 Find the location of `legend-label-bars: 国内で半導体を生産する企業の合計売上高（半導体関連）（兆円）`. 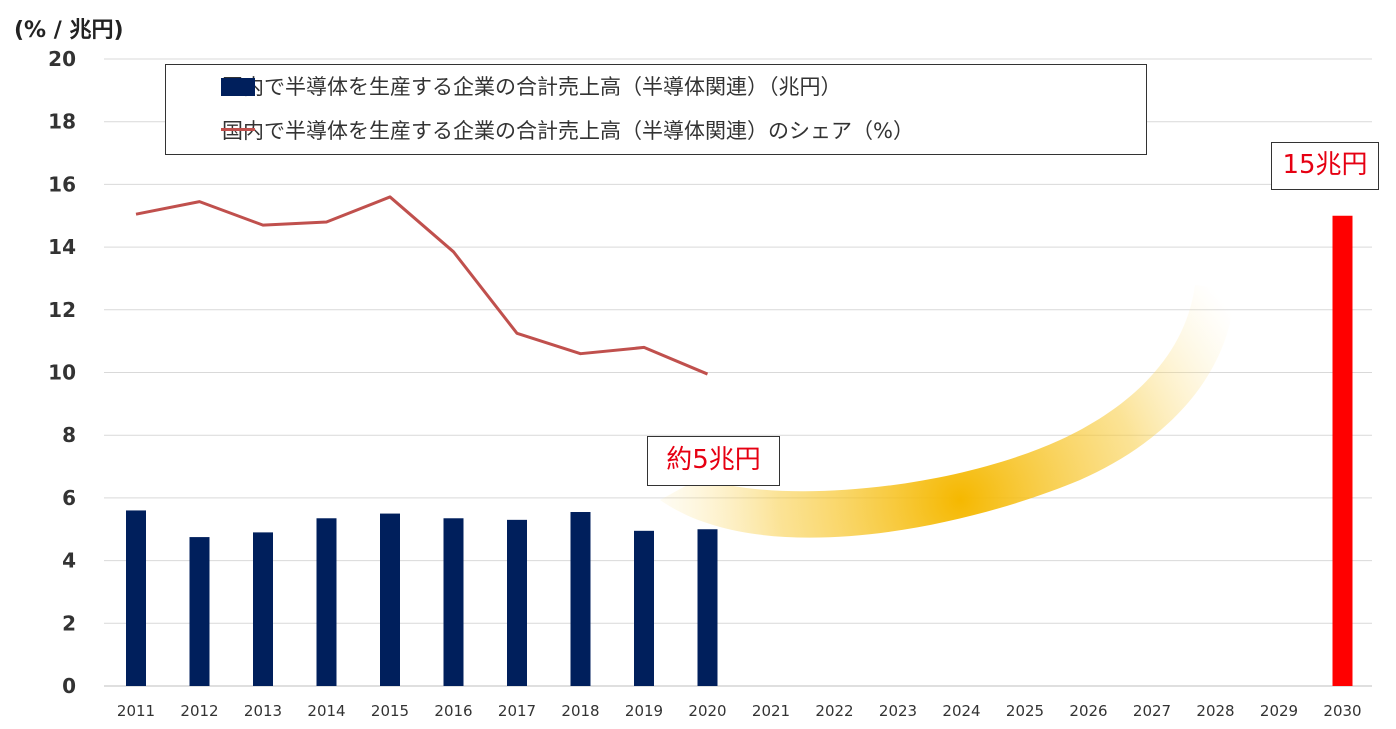

legend-label-bars: 国内で半導体を生産する企業の合計売上高（半導体関連）（兆円） is located at coordinates (532, 87).